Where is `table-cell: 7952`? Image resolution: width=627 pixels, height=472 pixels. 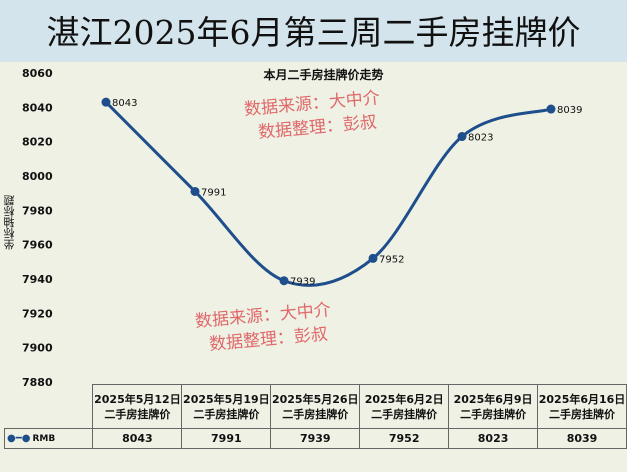
table-cell: 7952 is located at coordinates (404, 438).